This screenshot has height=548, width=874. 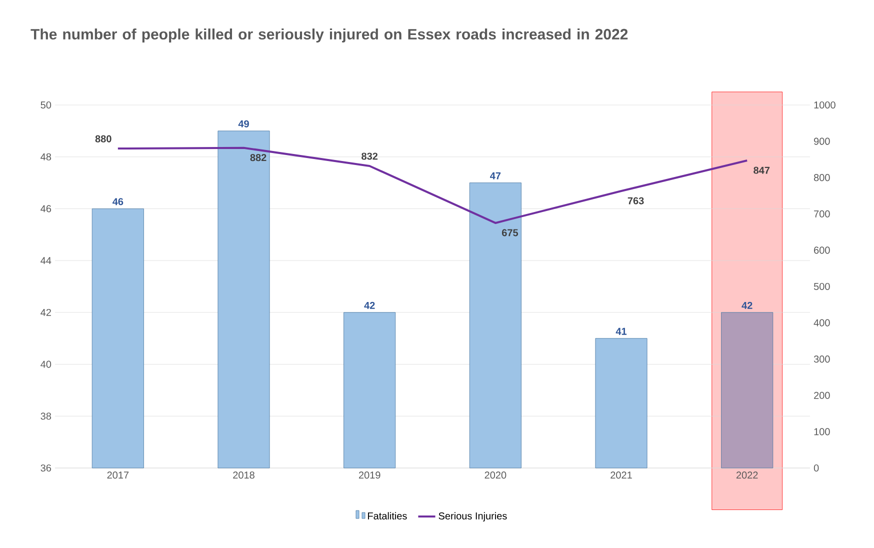 What do you see at coordinates (370, 156) in the screenshot?
I see `data-label: 832` at bounding box center [370, 156].